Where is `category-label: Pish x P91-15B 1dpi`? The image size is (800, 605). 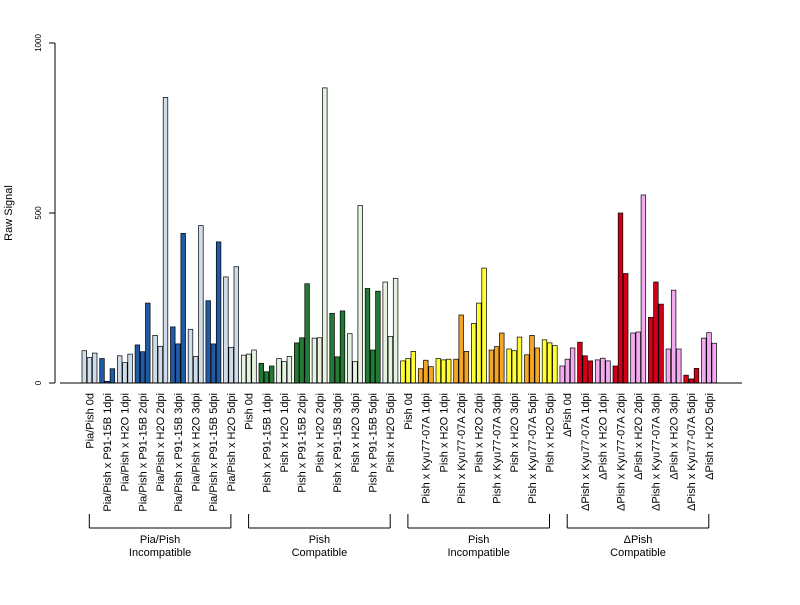 category-label: Pish x P91-15B 1dpi is located at coordinates (267, 443).